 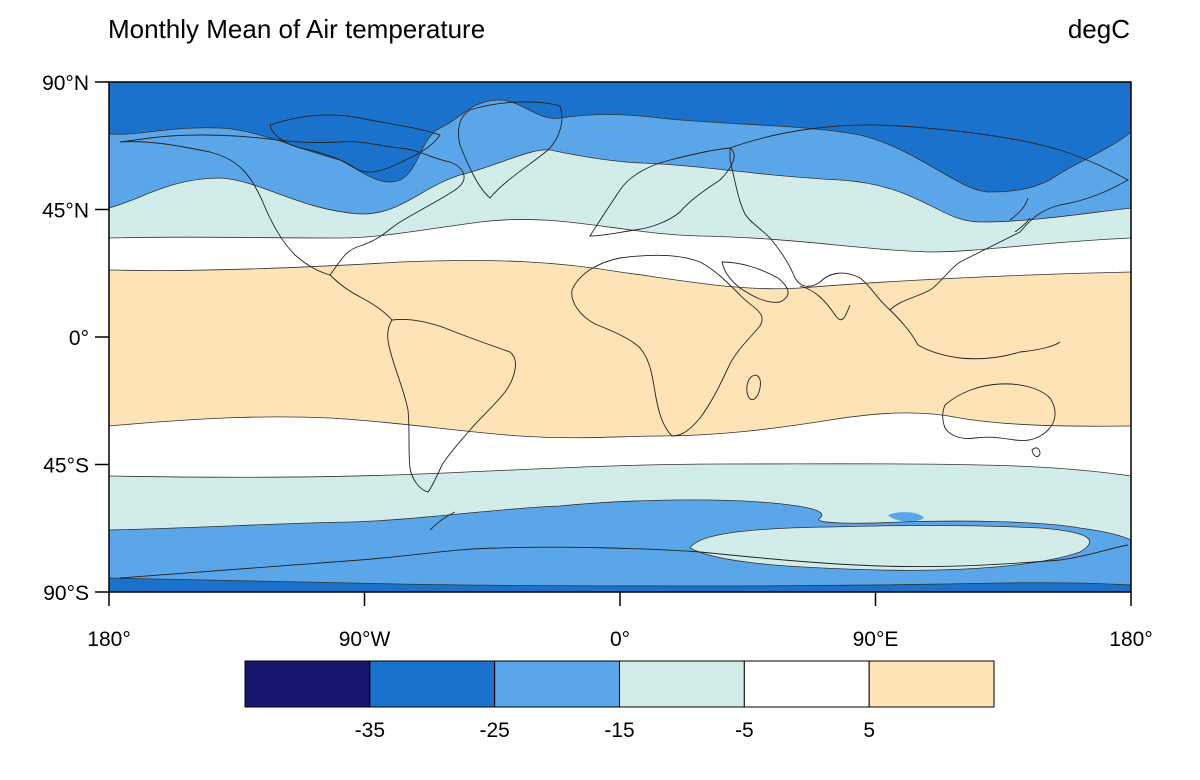 What do you see at coordinates (620, 639) in the screenshot?
I see `lon-tick-label: 0°` at bounding box center [620, 639].